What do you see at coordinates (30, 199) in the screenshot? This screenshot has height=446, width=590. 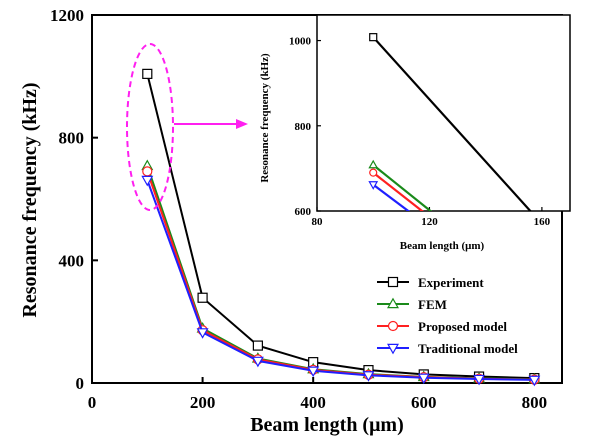 I see `main-y-axis-label: Resonance frequency (kHz)` at bounding box center [30, 199].